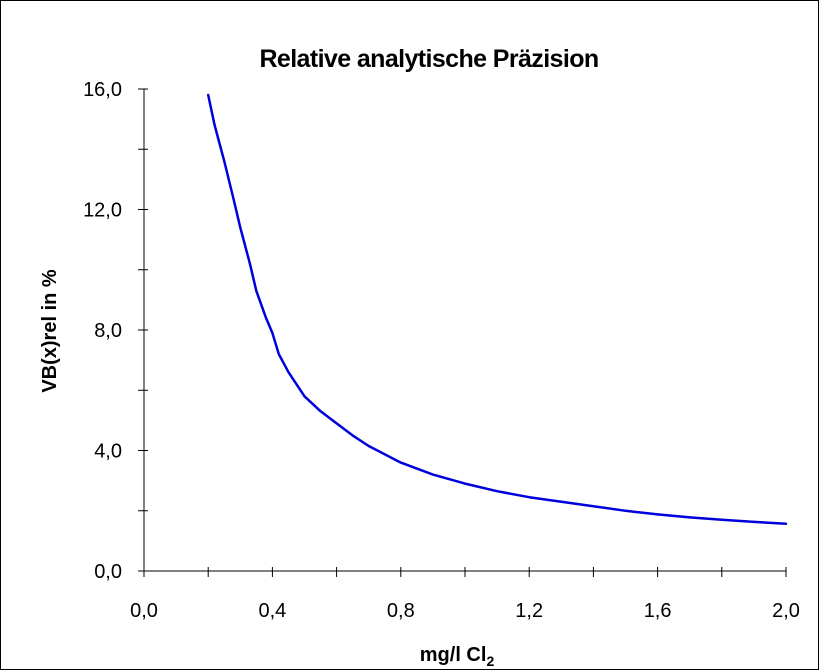 The height and width of the screenshot is (671, 819). Describe the element at coordinates (490, 661) in the screenshot. I see `x-axis-title-subscript: 2` at that location.